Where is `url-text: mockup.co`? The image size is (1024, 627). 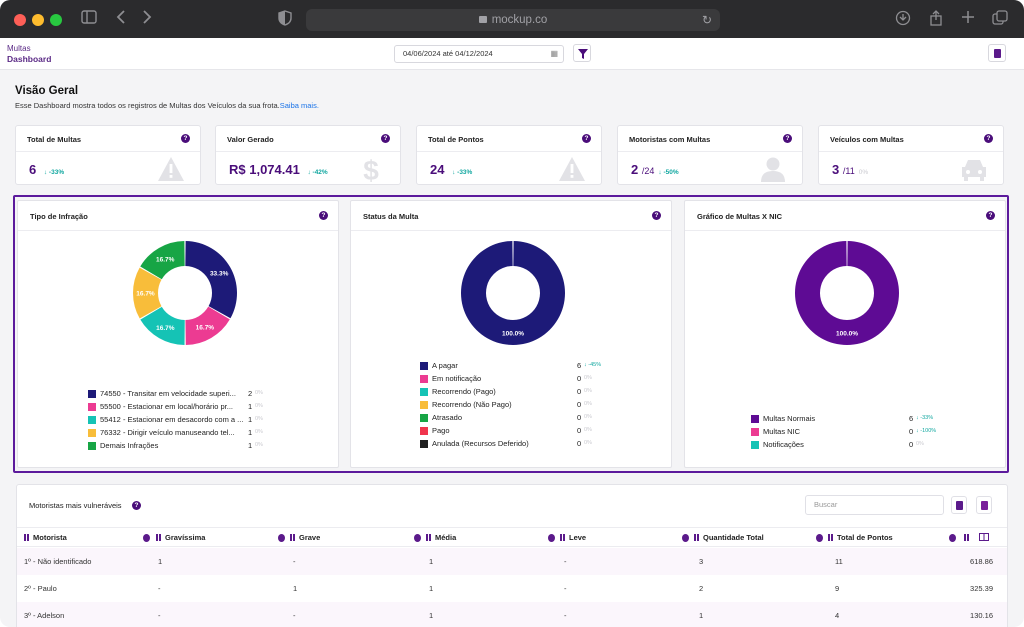 url-text: mockup.co is located at coordinates (519, 20).